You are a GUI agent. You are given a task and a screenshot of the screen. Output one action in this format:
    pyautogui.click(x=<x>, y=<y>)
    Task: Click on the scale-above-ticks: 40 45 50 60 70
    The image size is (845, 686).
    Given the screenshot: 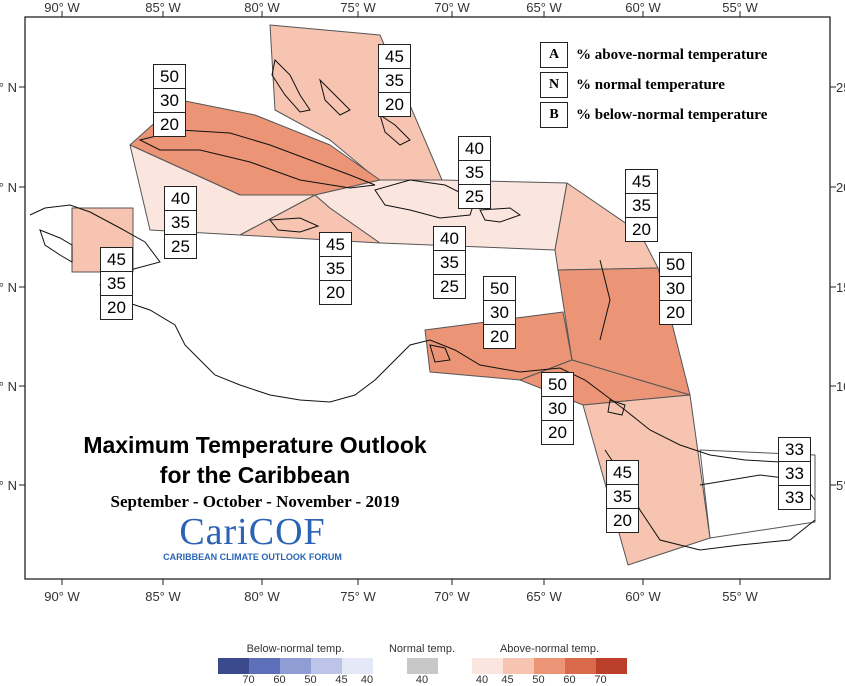 What is the action you would take?
    pyautogui.click(x=549, y=680)
    